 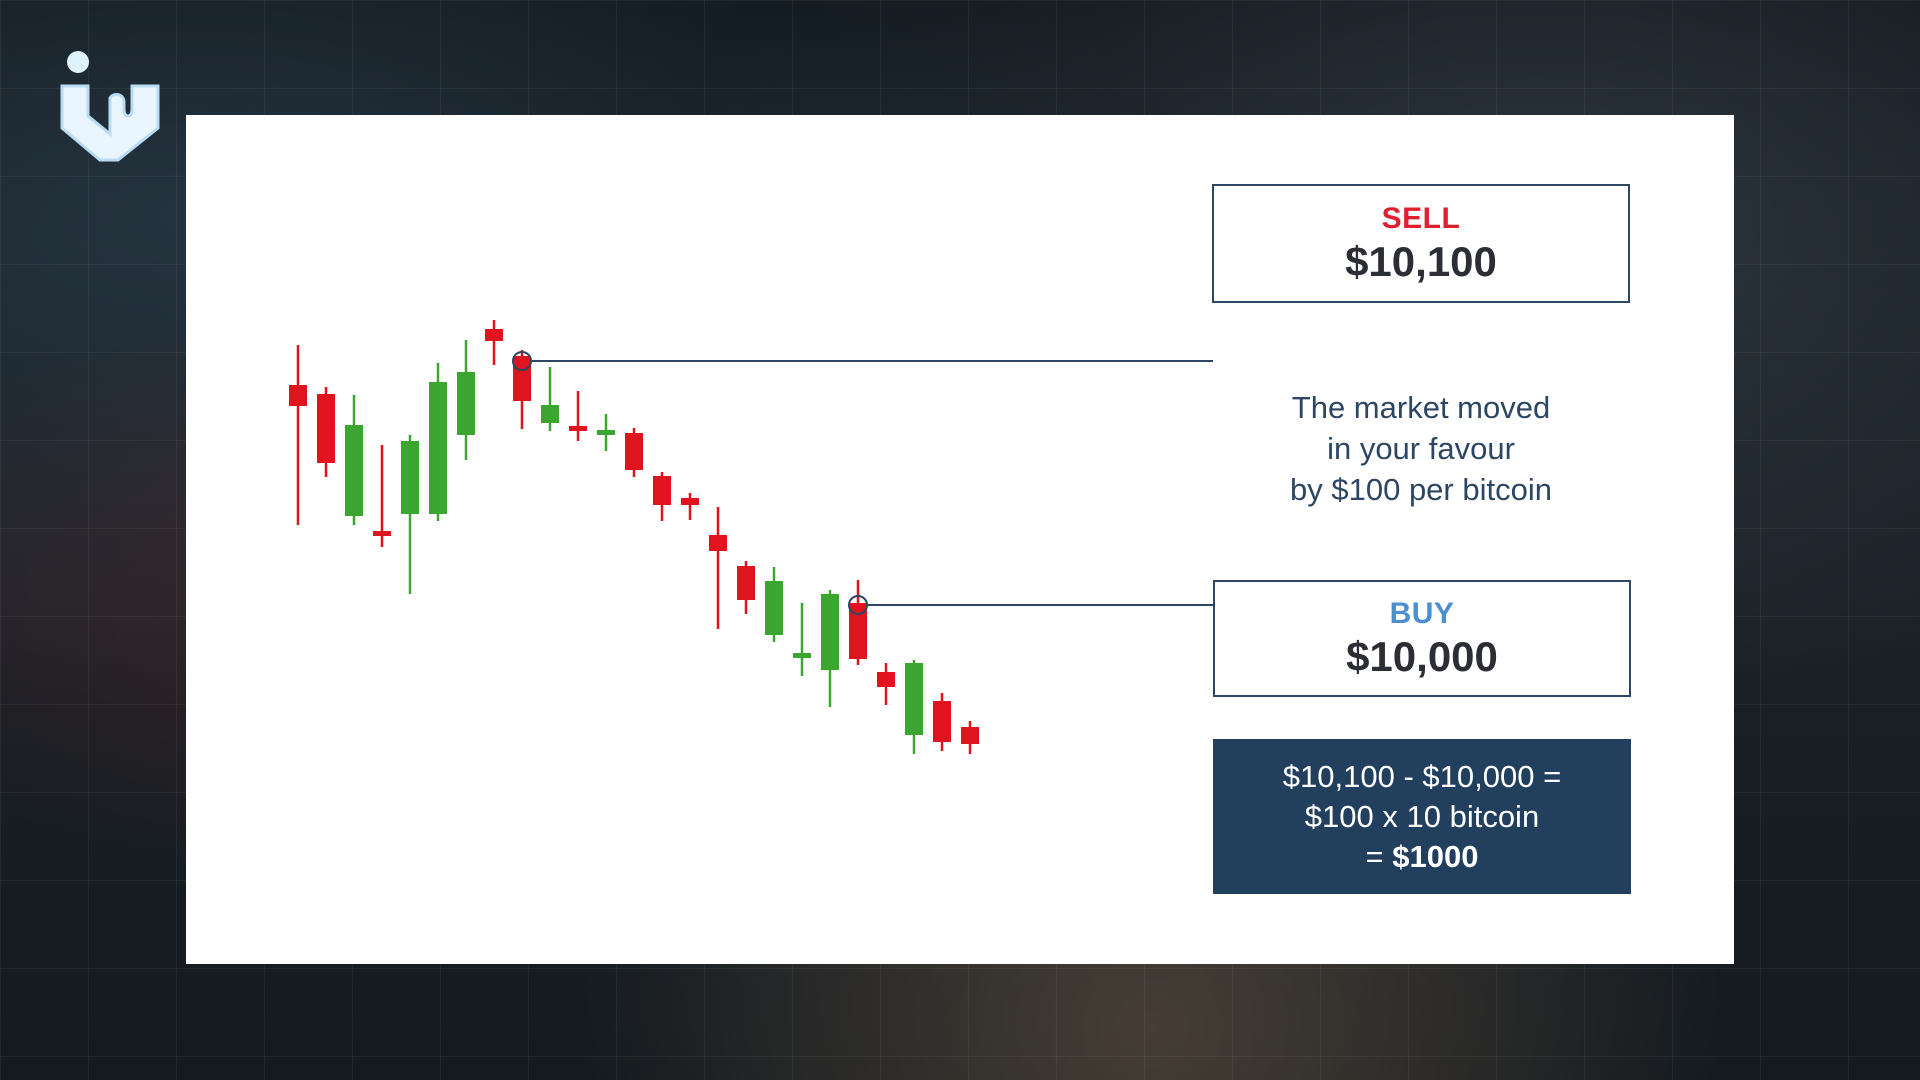 What do you see at coordinates (690, 483) in the screenshot?
I see `trade-markers` at bounding box center [690, 483].